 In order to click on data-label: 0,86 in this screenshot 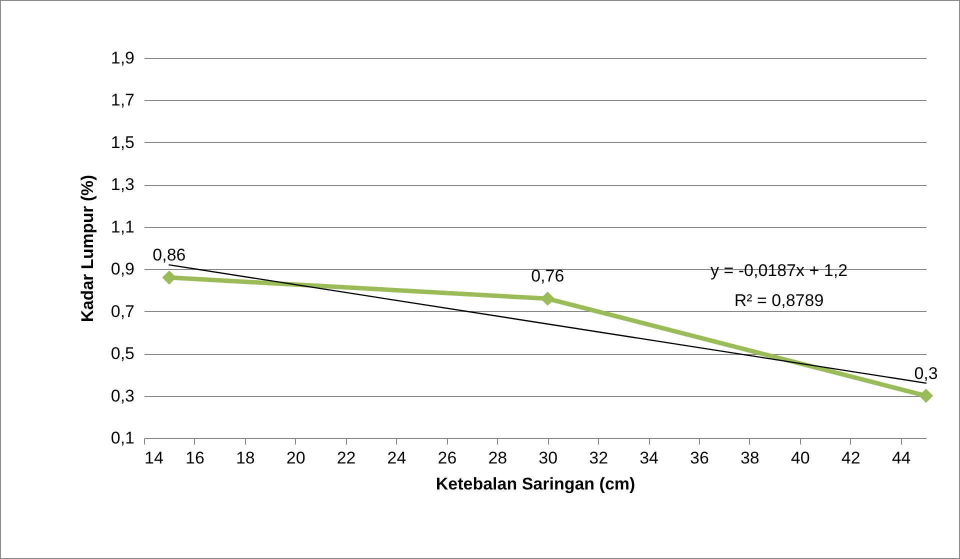, I will do `click(169, 255)`.